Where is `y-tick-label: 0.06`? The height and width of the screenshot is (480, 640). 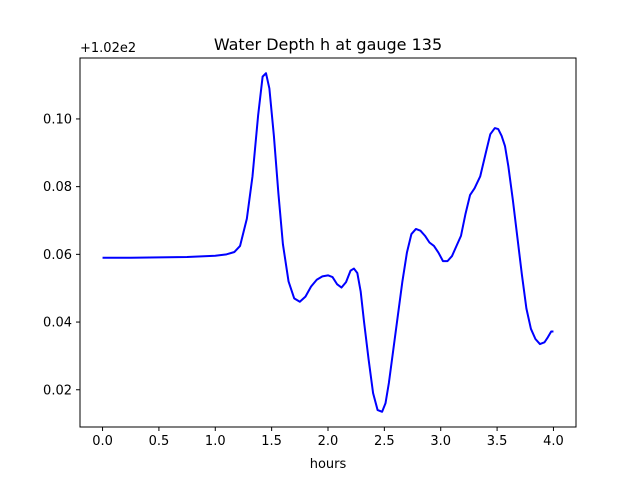
y-tick-label: 0.06 is located at coordinates (57, 255).